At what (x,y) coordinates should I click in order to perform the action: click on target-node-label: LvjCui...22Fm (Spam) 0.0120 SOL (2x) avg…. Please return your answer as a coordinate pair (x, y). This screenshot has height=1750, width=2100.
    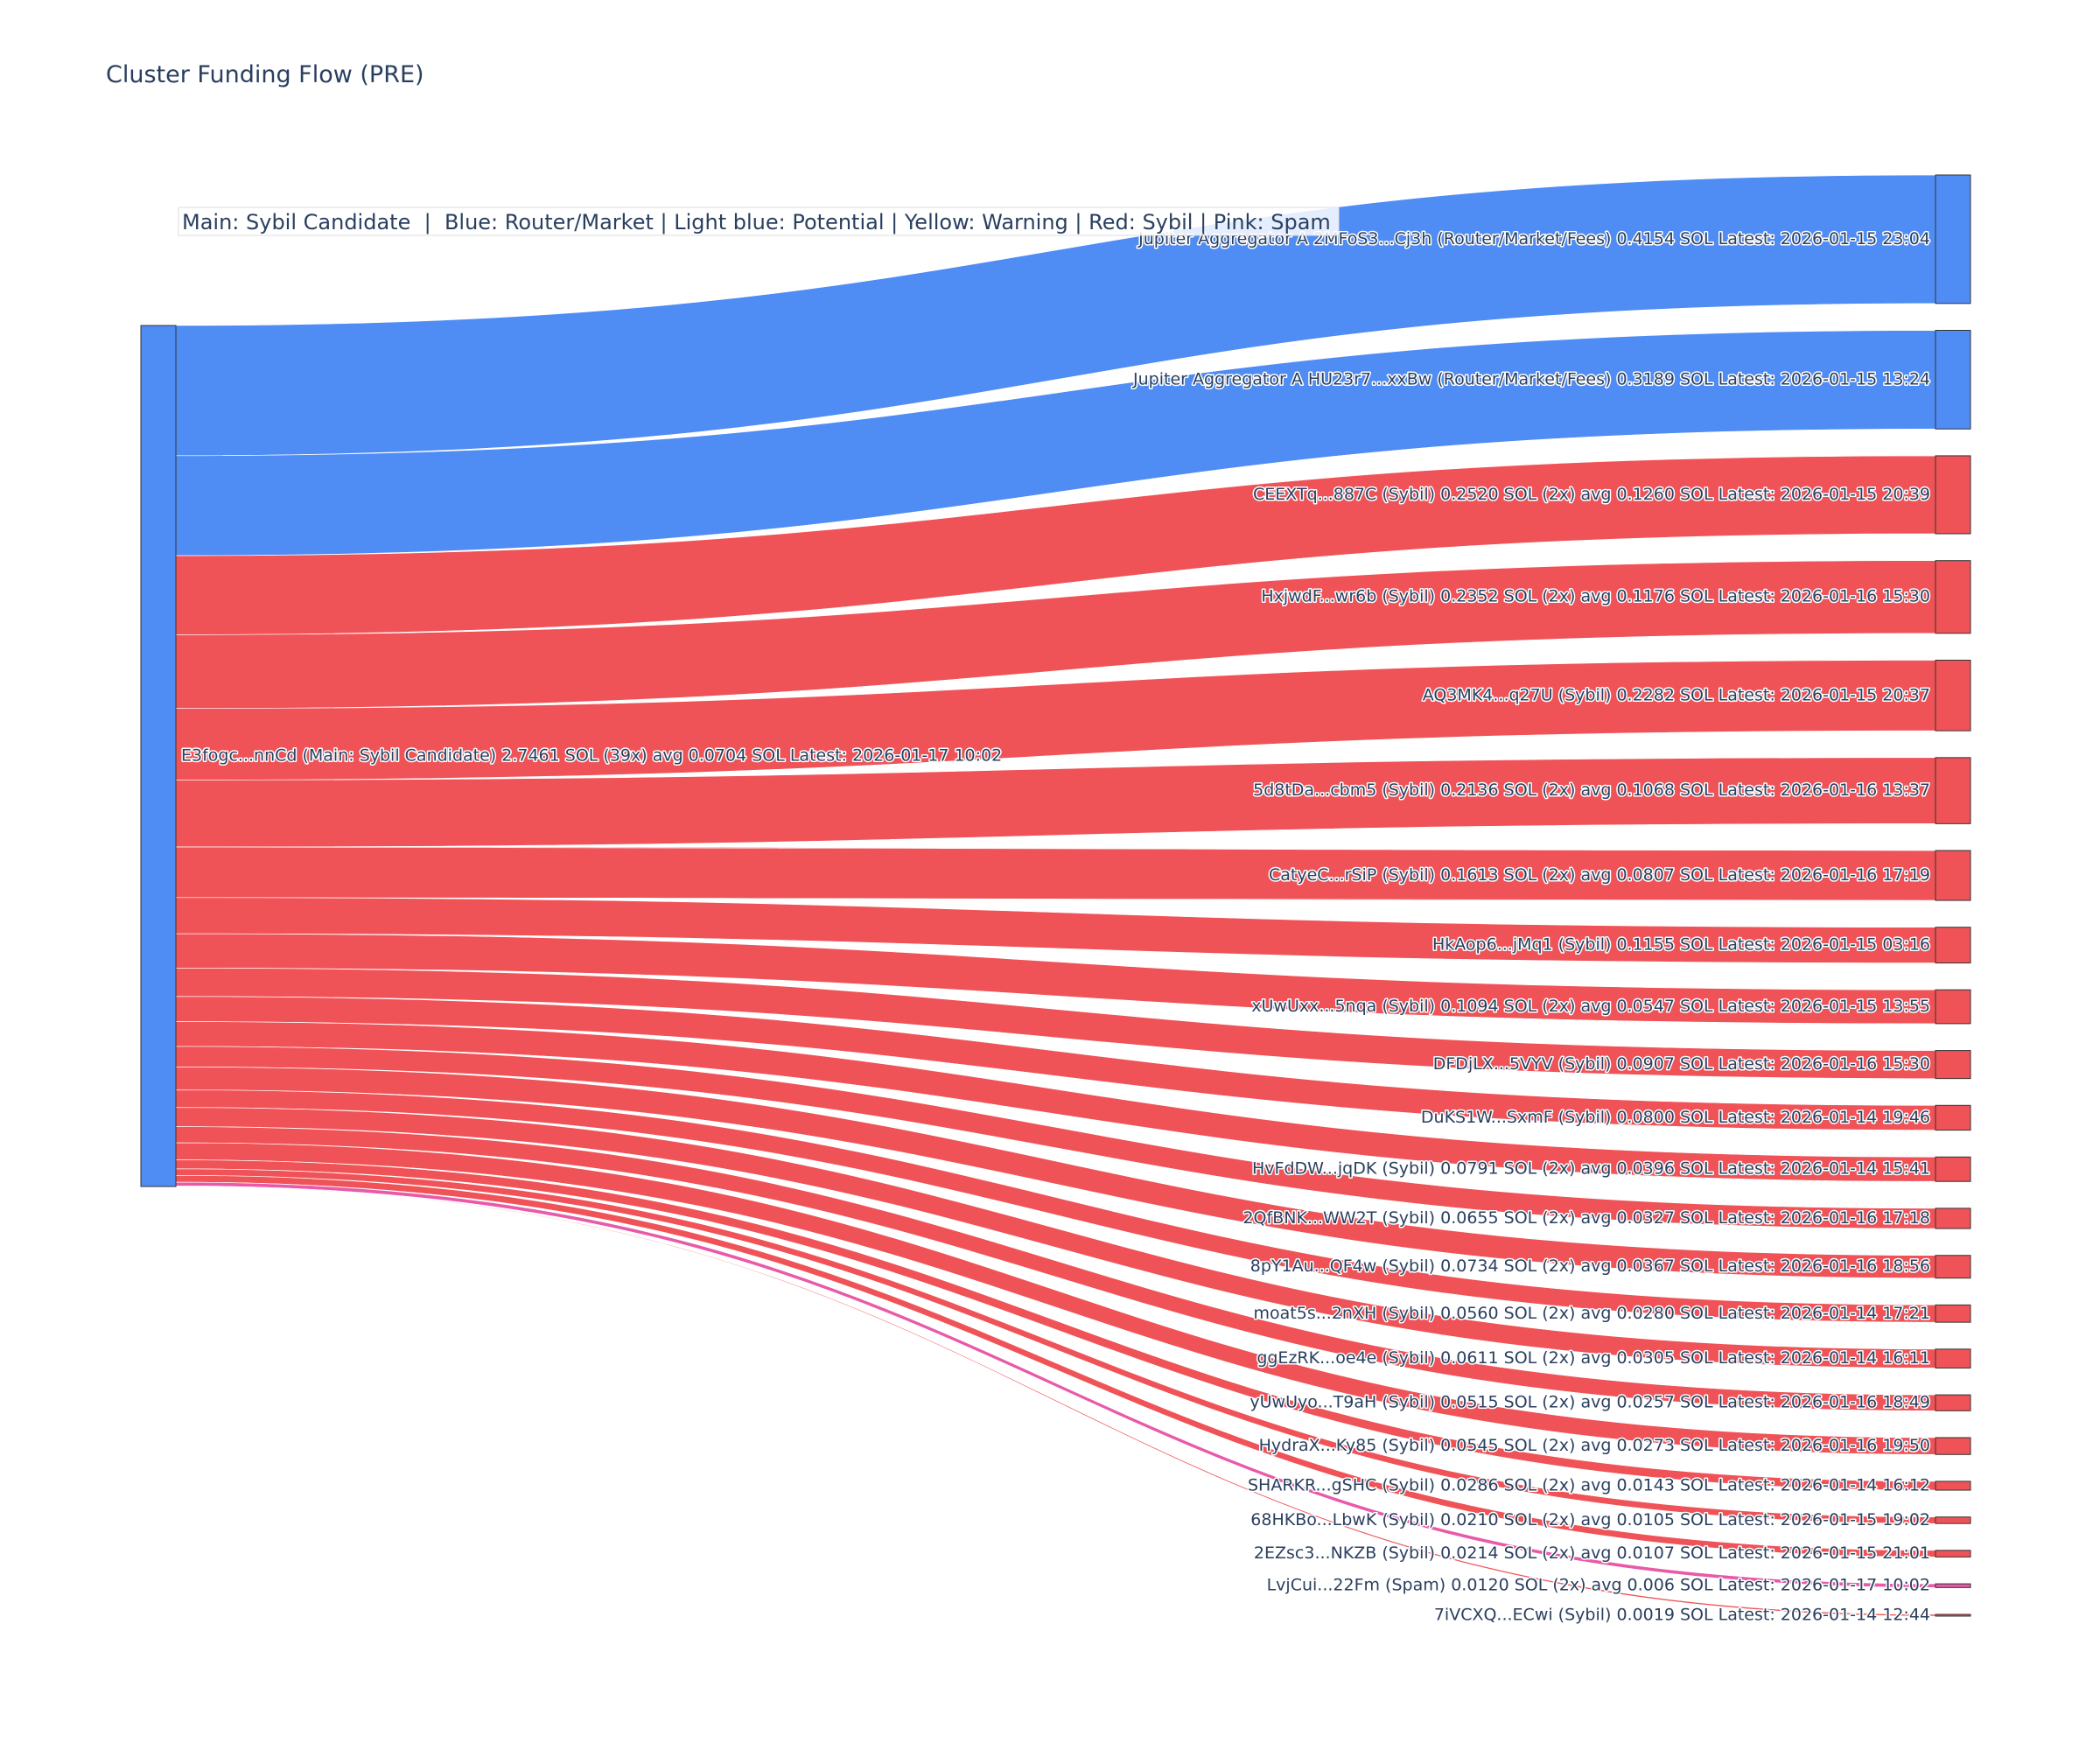
    Looking at the image, I should click on (1598, 1585).